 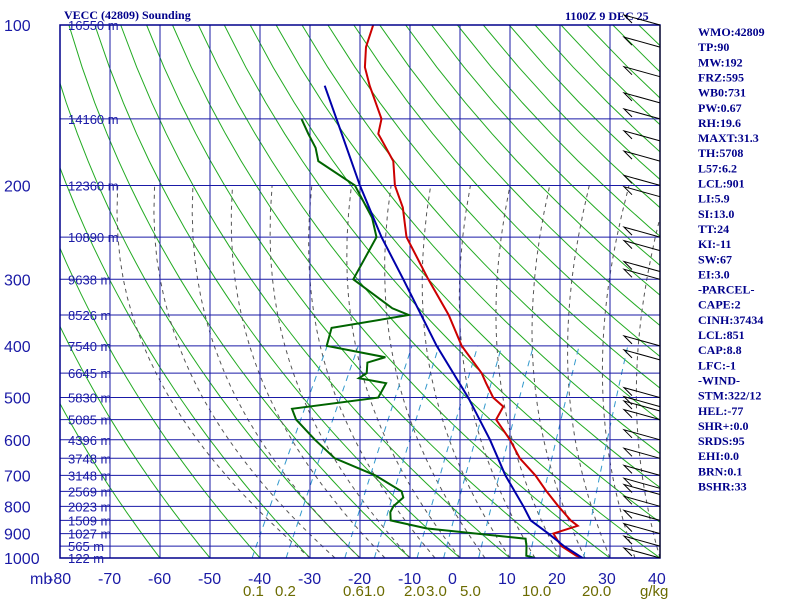 I want to click on height-label: 14160 m, so click(x=93, y=119).